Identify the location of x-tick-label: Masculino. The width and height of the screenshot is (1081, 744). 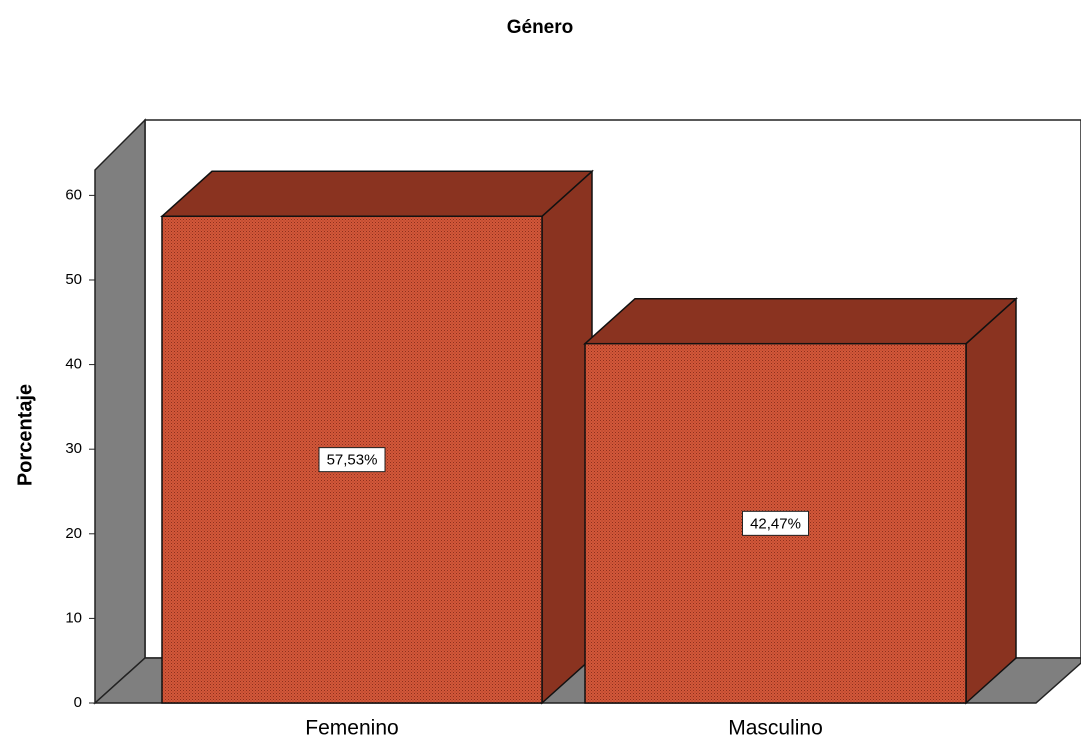
(775, 728).